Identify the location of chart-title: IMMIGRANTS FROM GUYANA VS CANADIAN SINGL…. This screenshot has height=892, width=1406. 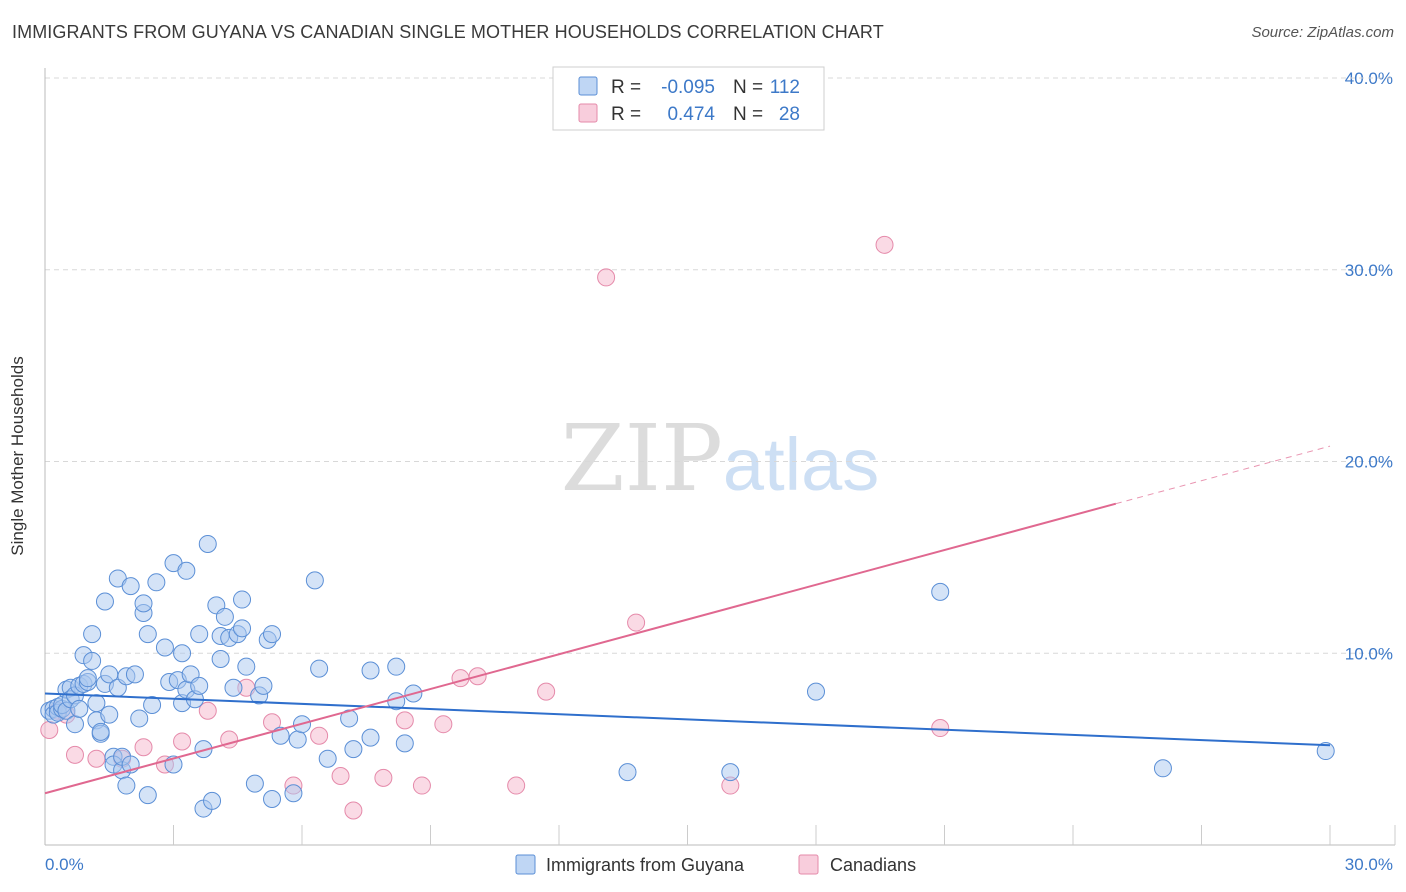
(448, 32).